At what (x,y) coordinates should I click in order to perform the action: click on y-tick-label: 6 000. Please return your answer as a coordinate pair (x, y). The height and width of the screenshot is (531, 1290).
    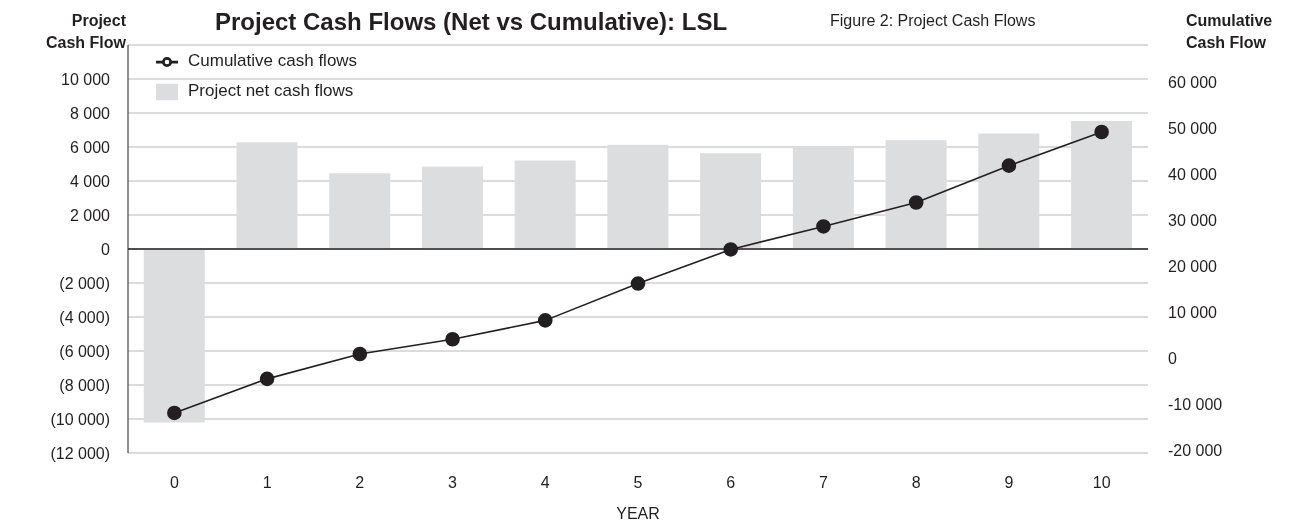
    Looking at the image, I should click on (90, 147).